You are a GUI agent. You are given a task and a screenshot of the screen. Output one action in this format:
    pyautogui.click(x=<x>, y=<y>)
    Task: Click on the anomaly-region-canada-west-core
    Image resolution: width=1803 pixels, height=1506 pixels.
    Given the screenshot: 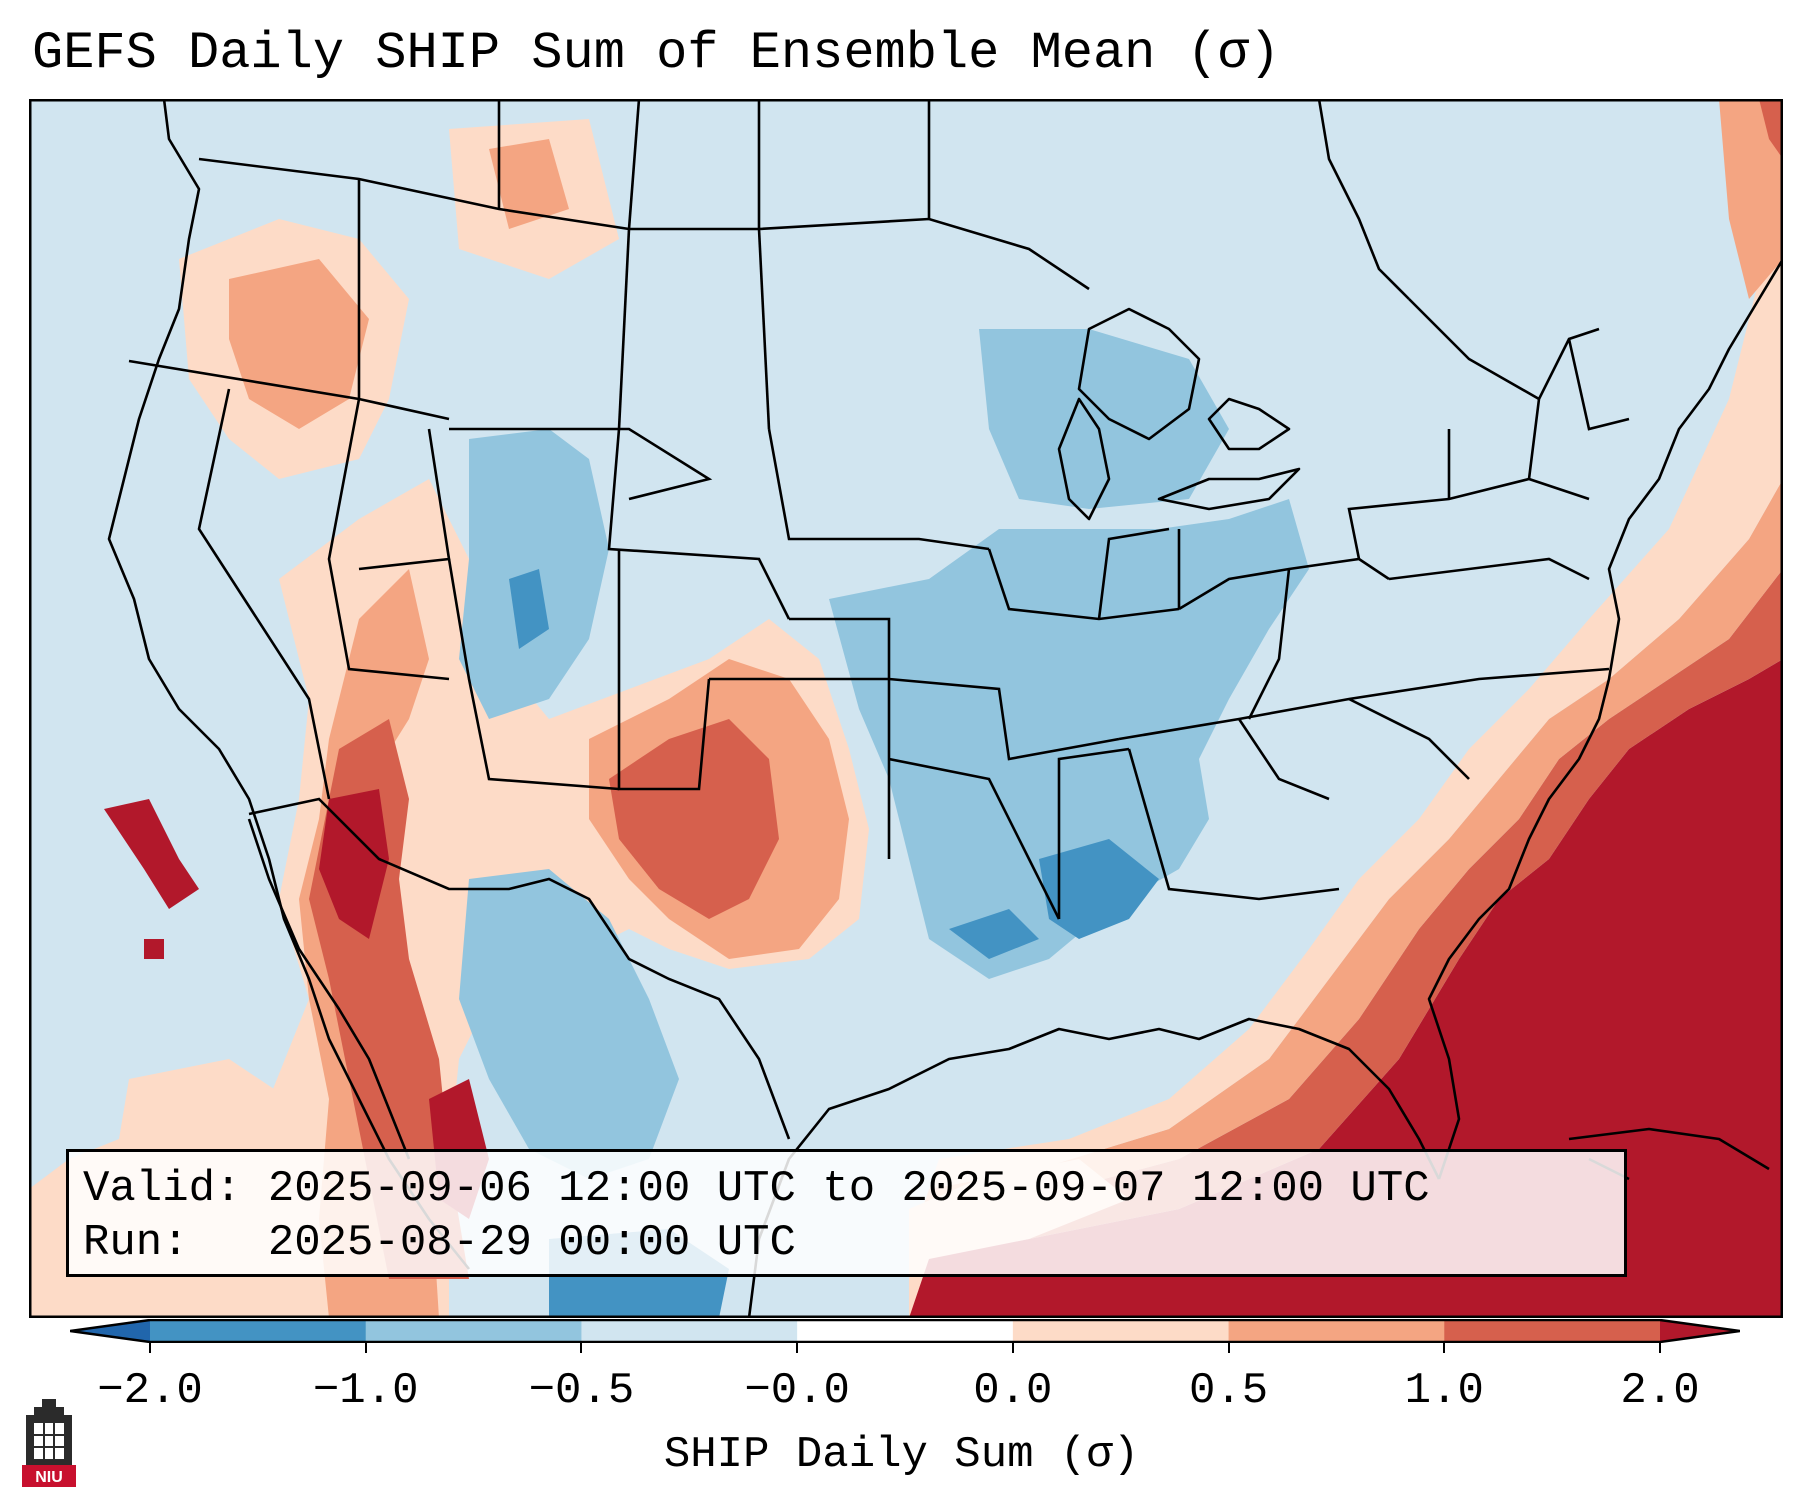 What is the action you would take?
    pyautogui.click(x=529, y=184)
    